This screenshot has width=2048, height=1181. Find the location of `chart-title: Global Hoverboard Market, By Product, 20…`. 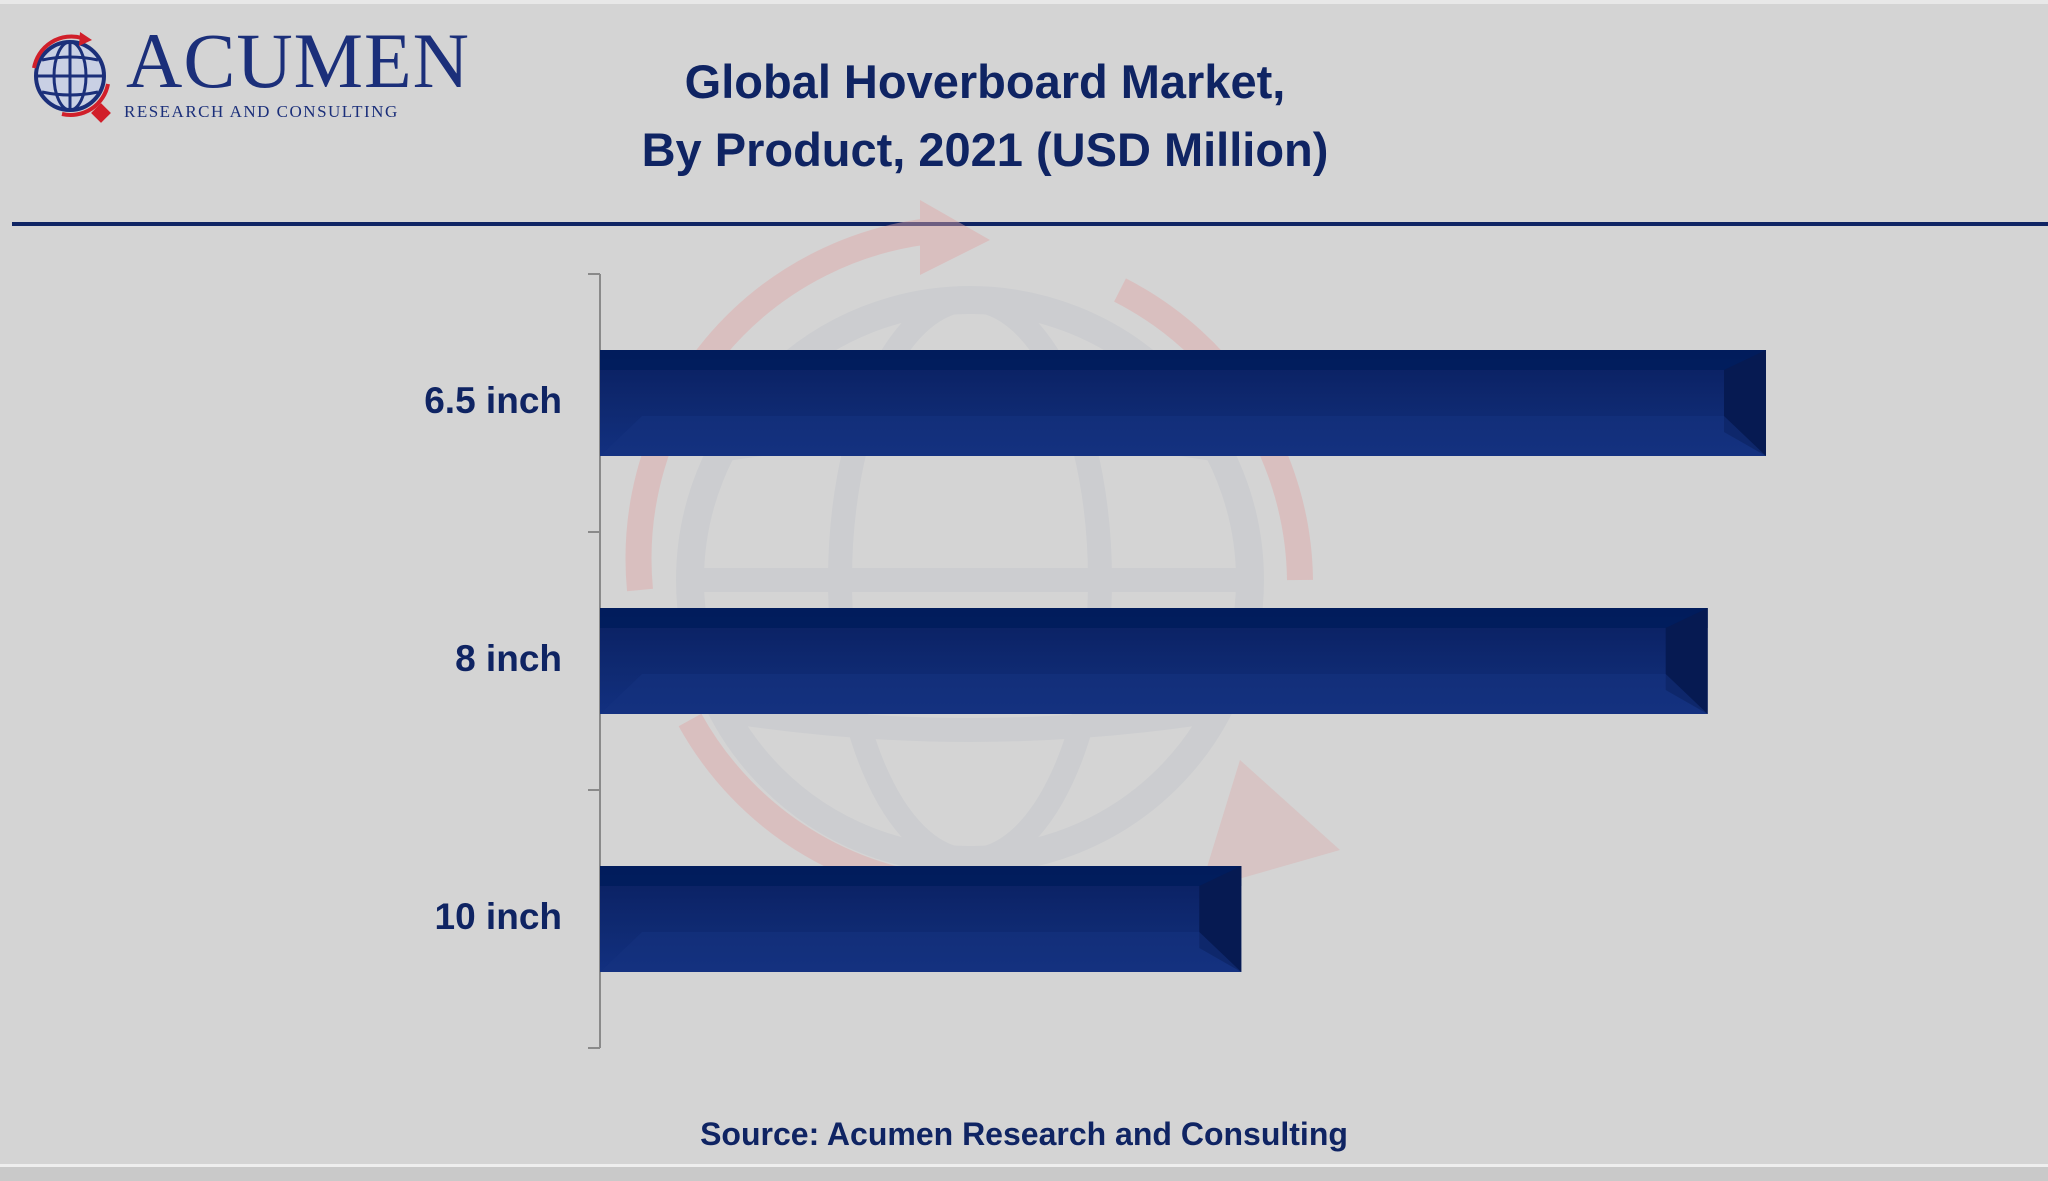

chart-title: Global Hoverboard Market, By Product, 20… is located at coordinates (985, 116).